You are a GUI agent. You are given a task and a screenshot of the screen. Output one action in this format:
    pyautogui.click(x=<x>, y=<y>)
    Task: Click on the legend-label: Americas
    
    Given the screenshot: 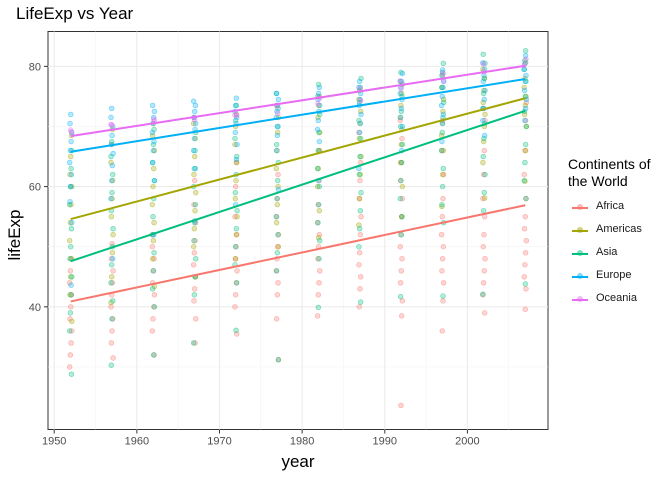 What is the action you would take?
    pyautogui.click(x=619, y=229)
    